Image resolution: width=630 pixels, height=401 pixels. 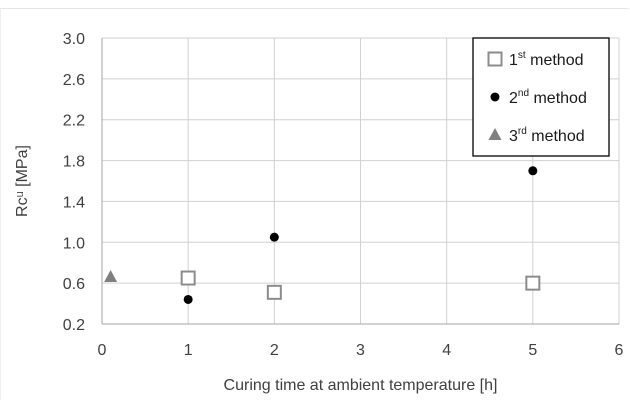 What do you see at coordinates (74, 325) in the screenshot?
I see `y-tick-label: 0.2` at bounding box center [74, 325].